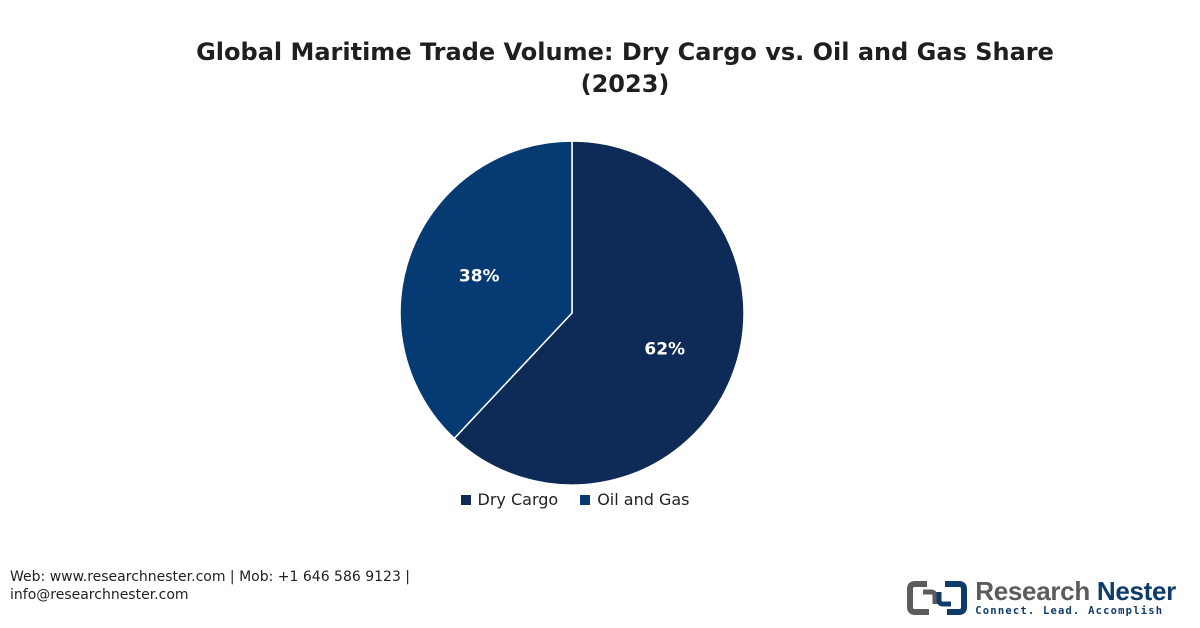 This screenshot has width=1200, height=628. What do you see at coordinates (937, 597) in the screenshot?
I see `brand-mark-icon` at bounding box center [937, 597].